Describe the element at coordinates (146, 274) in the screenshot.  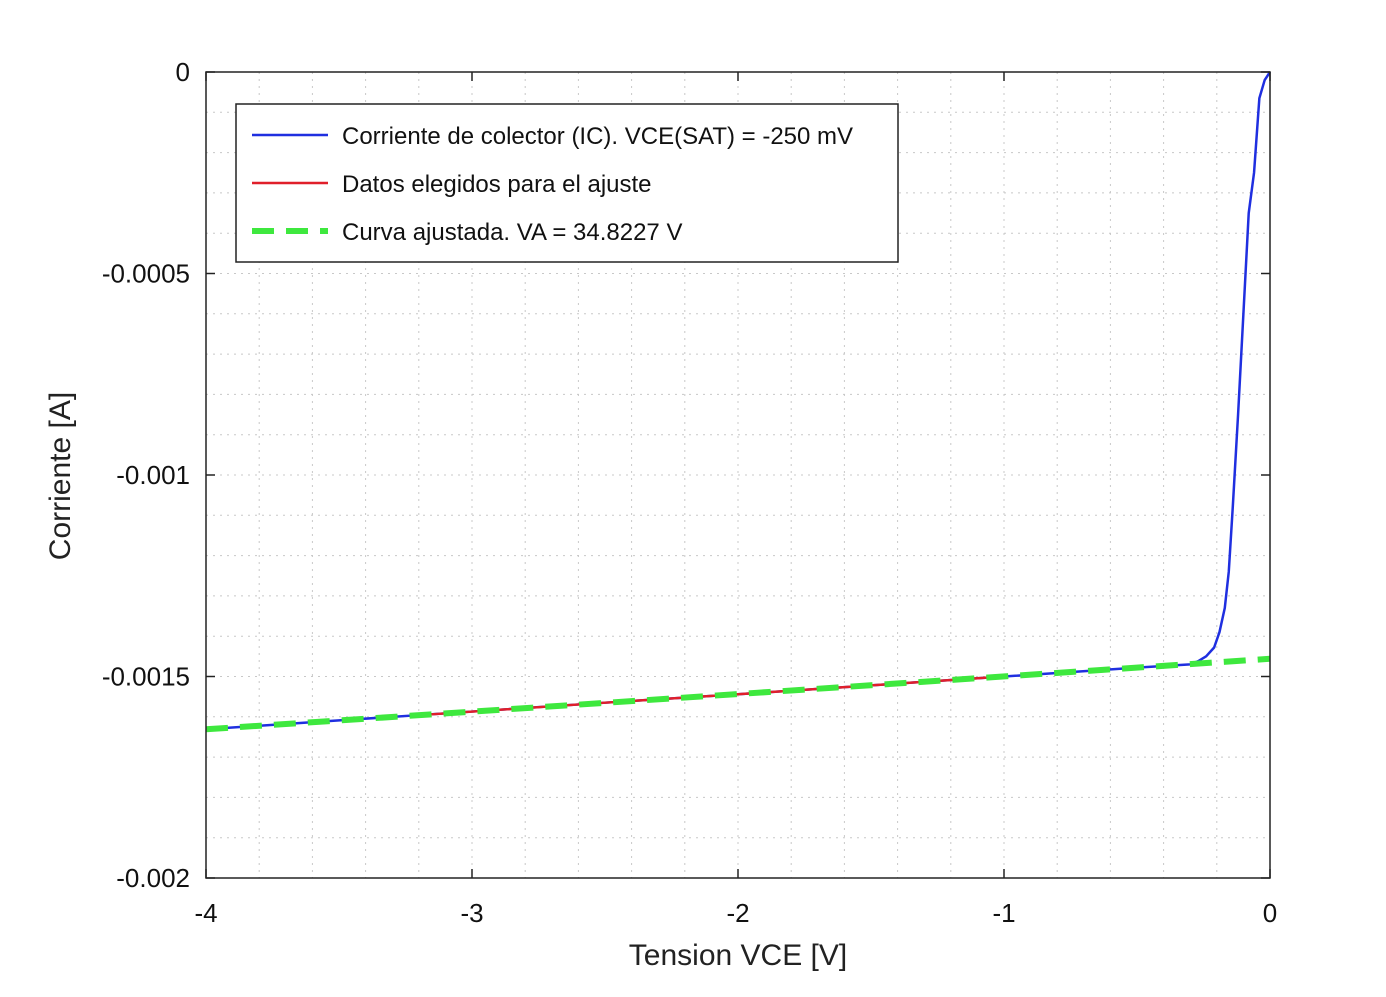
I see `y-tick-label: -0.0005` at that location.